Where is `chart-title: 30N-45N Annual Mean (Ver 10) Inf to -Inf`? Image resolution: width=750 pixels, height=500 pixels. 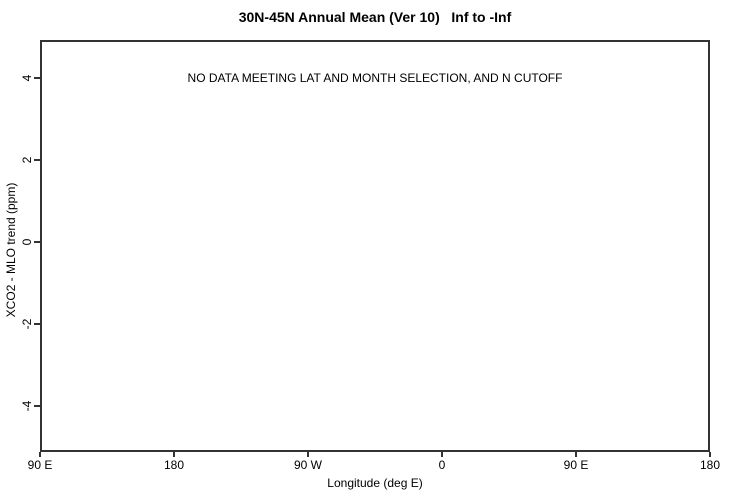
chart-title: 30N-45N Annual Mean (Ver 10) Inf to -Inf is located at coordinates (375, 17).